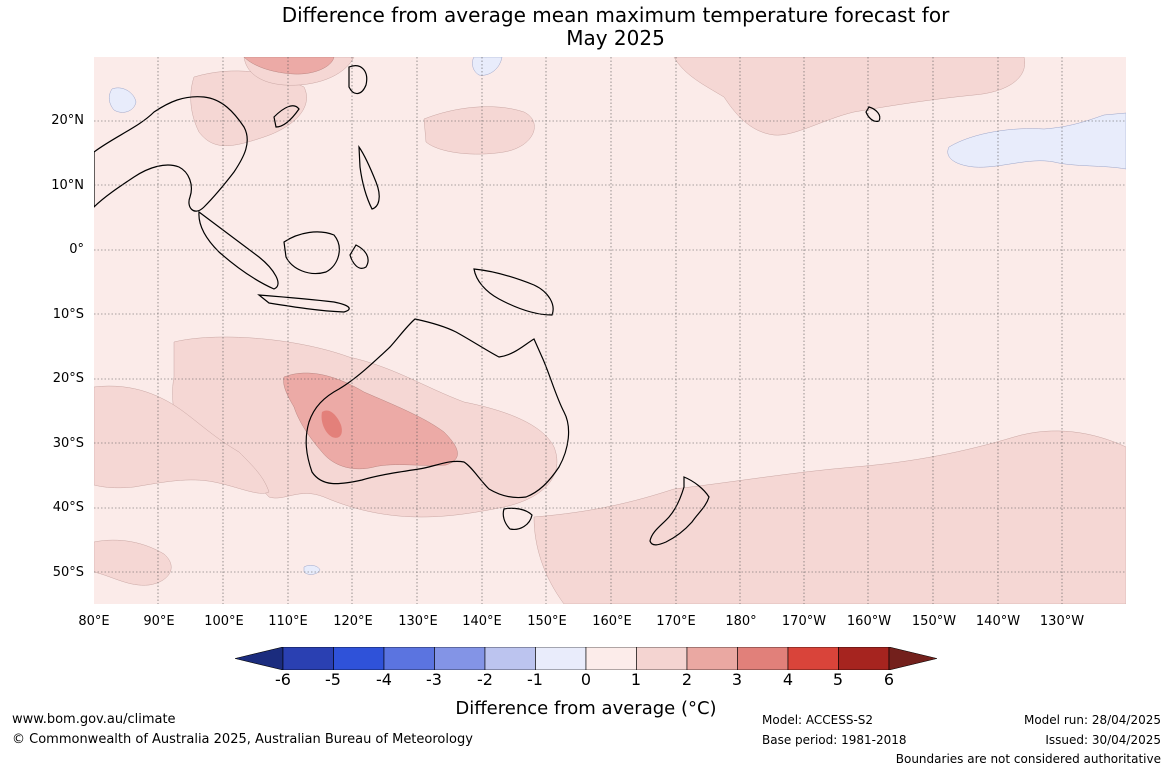  Describe the element at coordinates (612, 621) in the screenshot. I see `lon-label-160e: 160°E` at that location.